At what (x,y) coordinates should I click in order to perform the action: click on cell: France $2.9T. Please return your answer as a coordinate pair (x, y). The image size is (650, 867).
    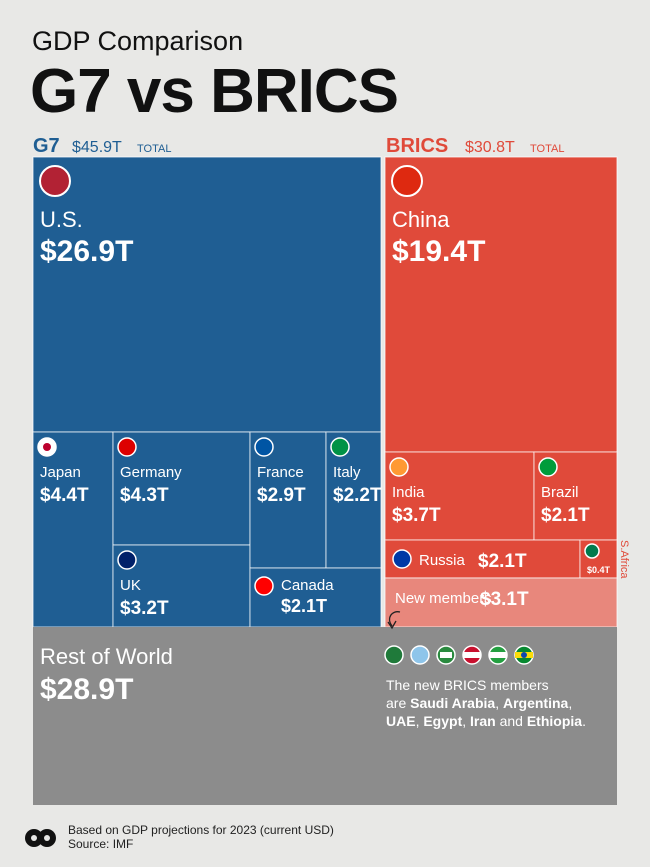
    Looking at the image, I should click on (288, 500).